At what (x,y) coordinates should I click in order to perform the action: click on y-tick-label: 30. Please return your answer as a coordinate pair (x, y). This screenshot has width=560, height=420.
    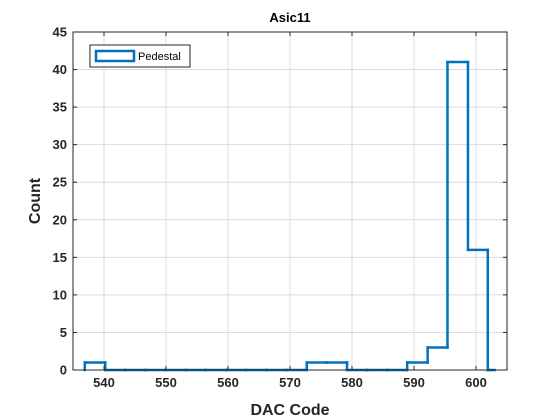
    Looking at the image, I should click on (60, 144).